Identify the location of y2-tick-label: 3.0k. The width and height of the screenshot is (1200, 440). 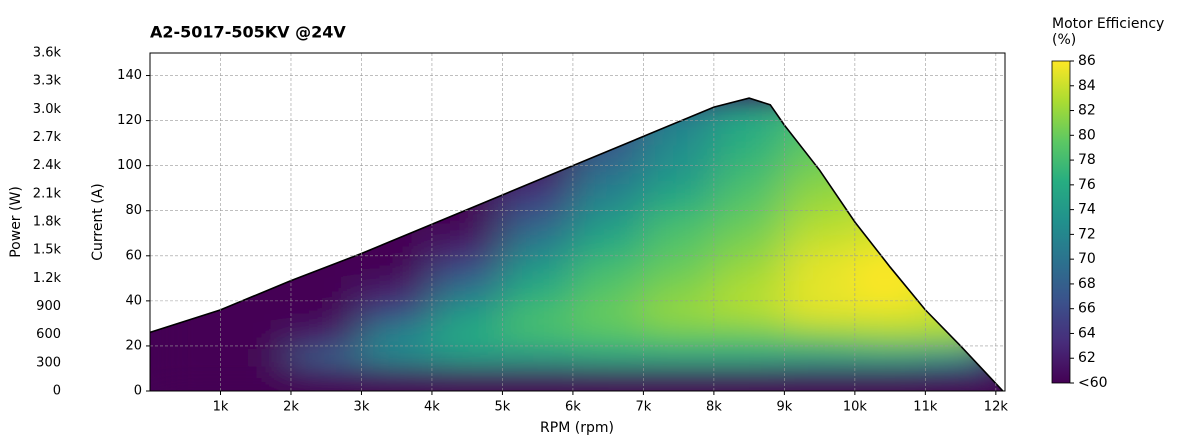
(47, 109).